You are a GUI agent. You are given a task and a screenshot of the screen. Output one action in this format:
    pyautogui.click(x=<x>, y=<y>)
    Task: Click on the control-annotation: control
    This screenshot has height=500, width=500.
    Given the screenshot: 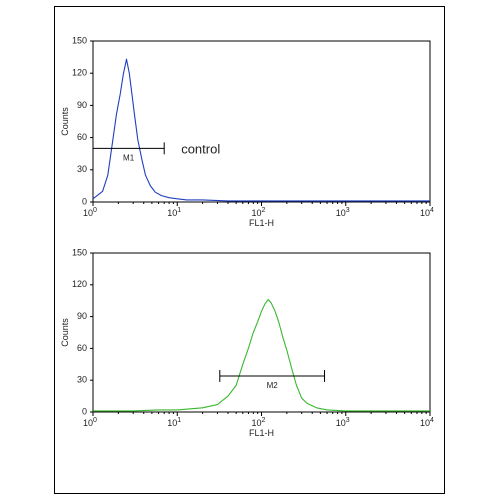 What is the action you would take?
    pyautogui.click(x=200, y=148)
    